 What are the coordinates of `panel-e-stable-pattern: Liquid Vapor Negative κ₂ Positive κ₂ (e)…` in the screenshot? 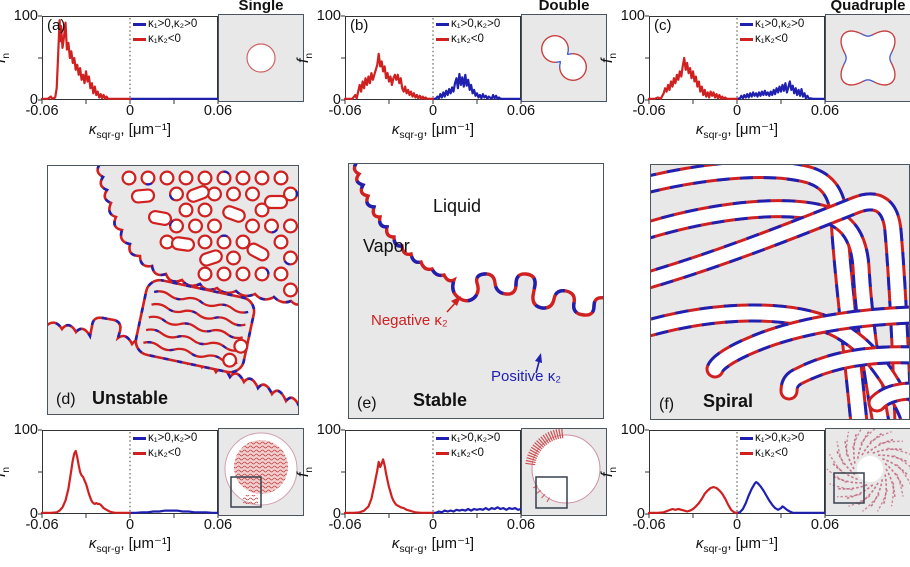 It's located at (476, 291).